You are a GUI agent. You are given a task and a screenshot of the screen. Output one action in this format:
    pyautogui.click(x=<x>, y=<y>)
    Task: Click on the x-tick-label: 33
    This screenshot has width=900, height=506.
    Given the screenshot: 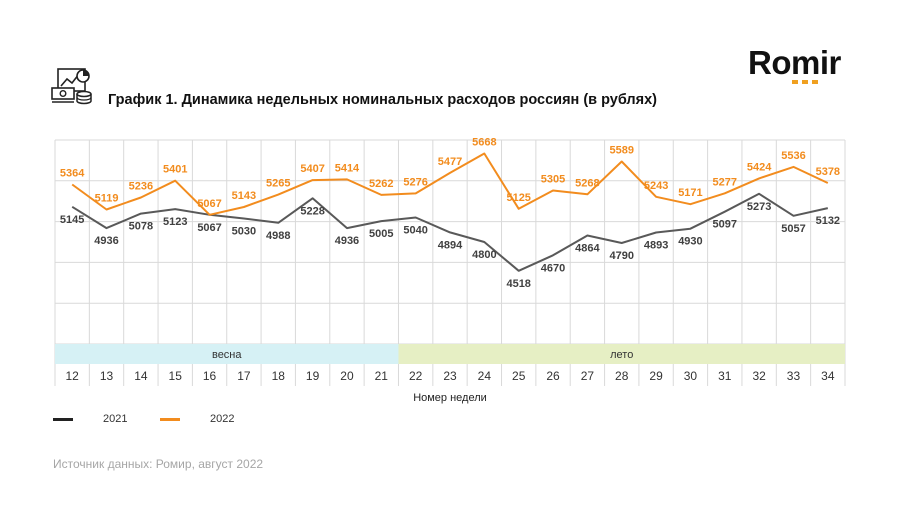 What is the action you would take?
    pyautogui.click(x=794, y=376)
    